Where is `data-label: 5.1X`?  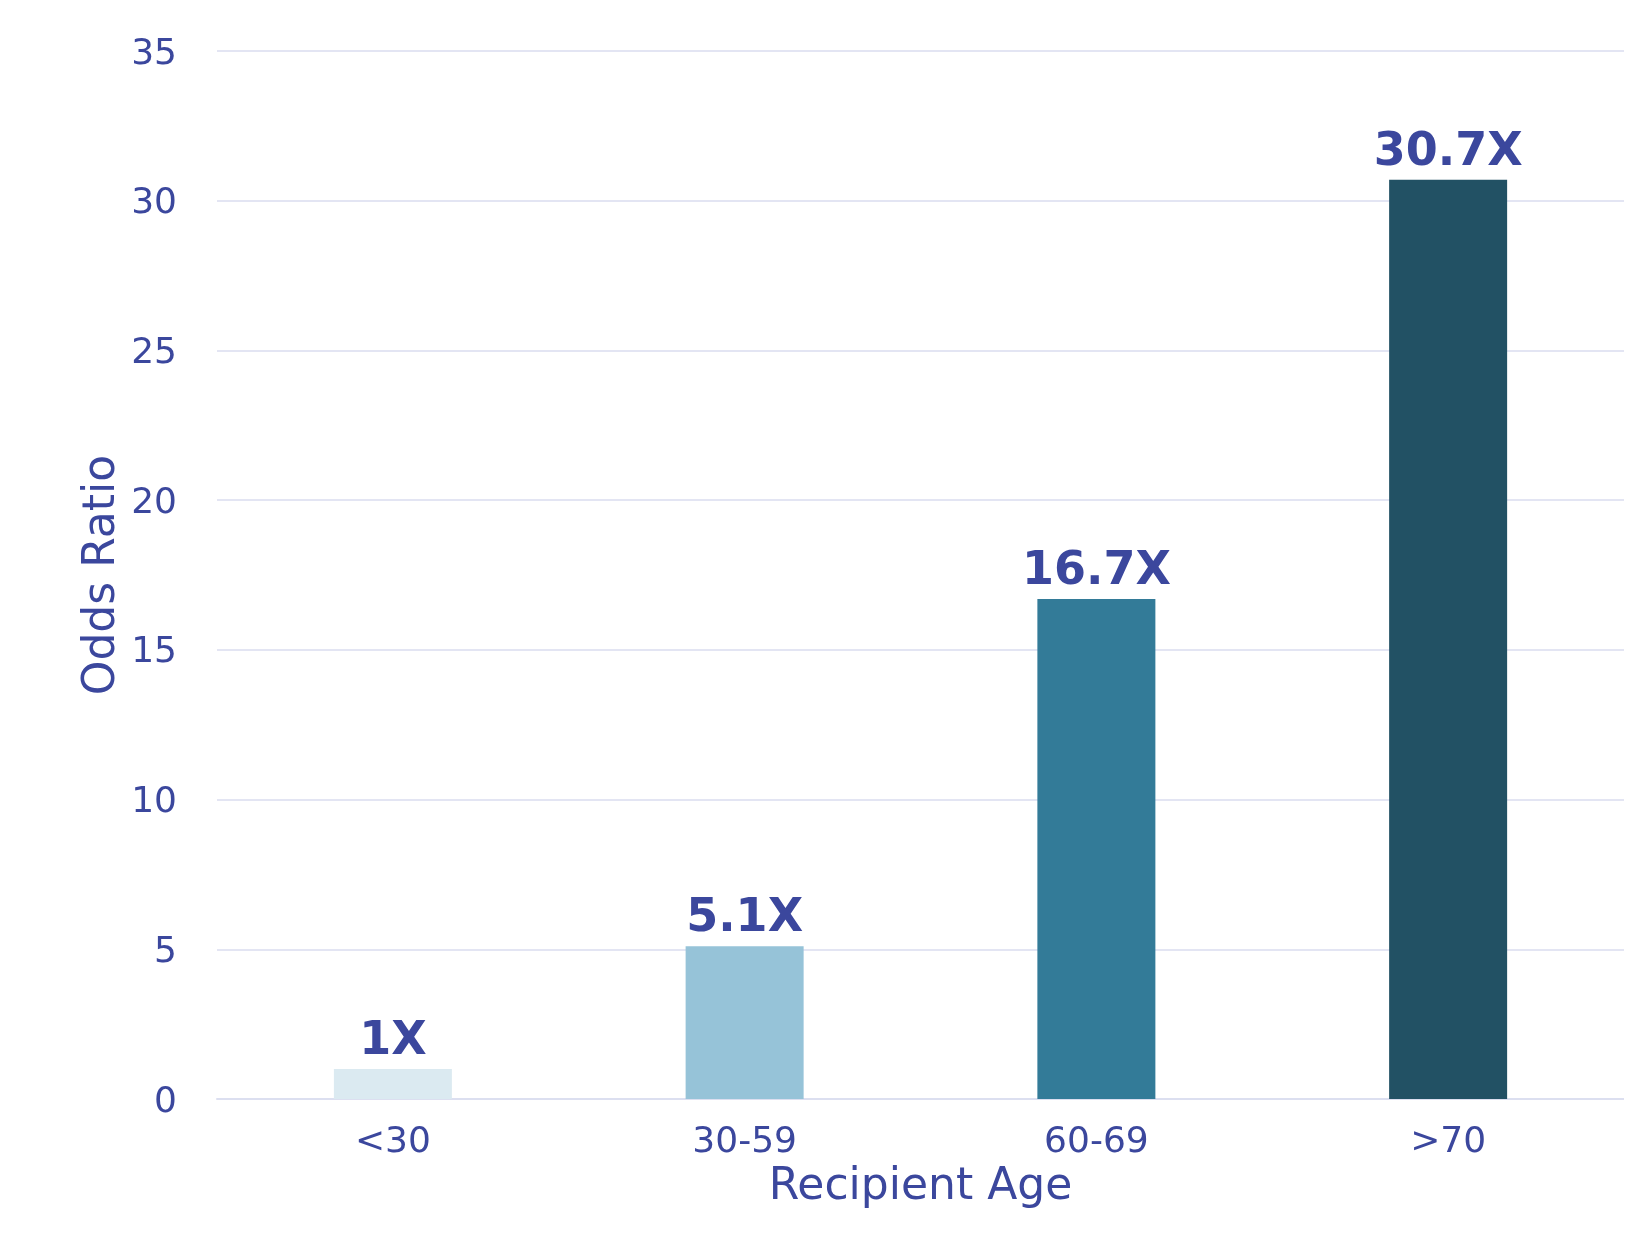
data-label: 5.1X is located at coordinates (745, 915).